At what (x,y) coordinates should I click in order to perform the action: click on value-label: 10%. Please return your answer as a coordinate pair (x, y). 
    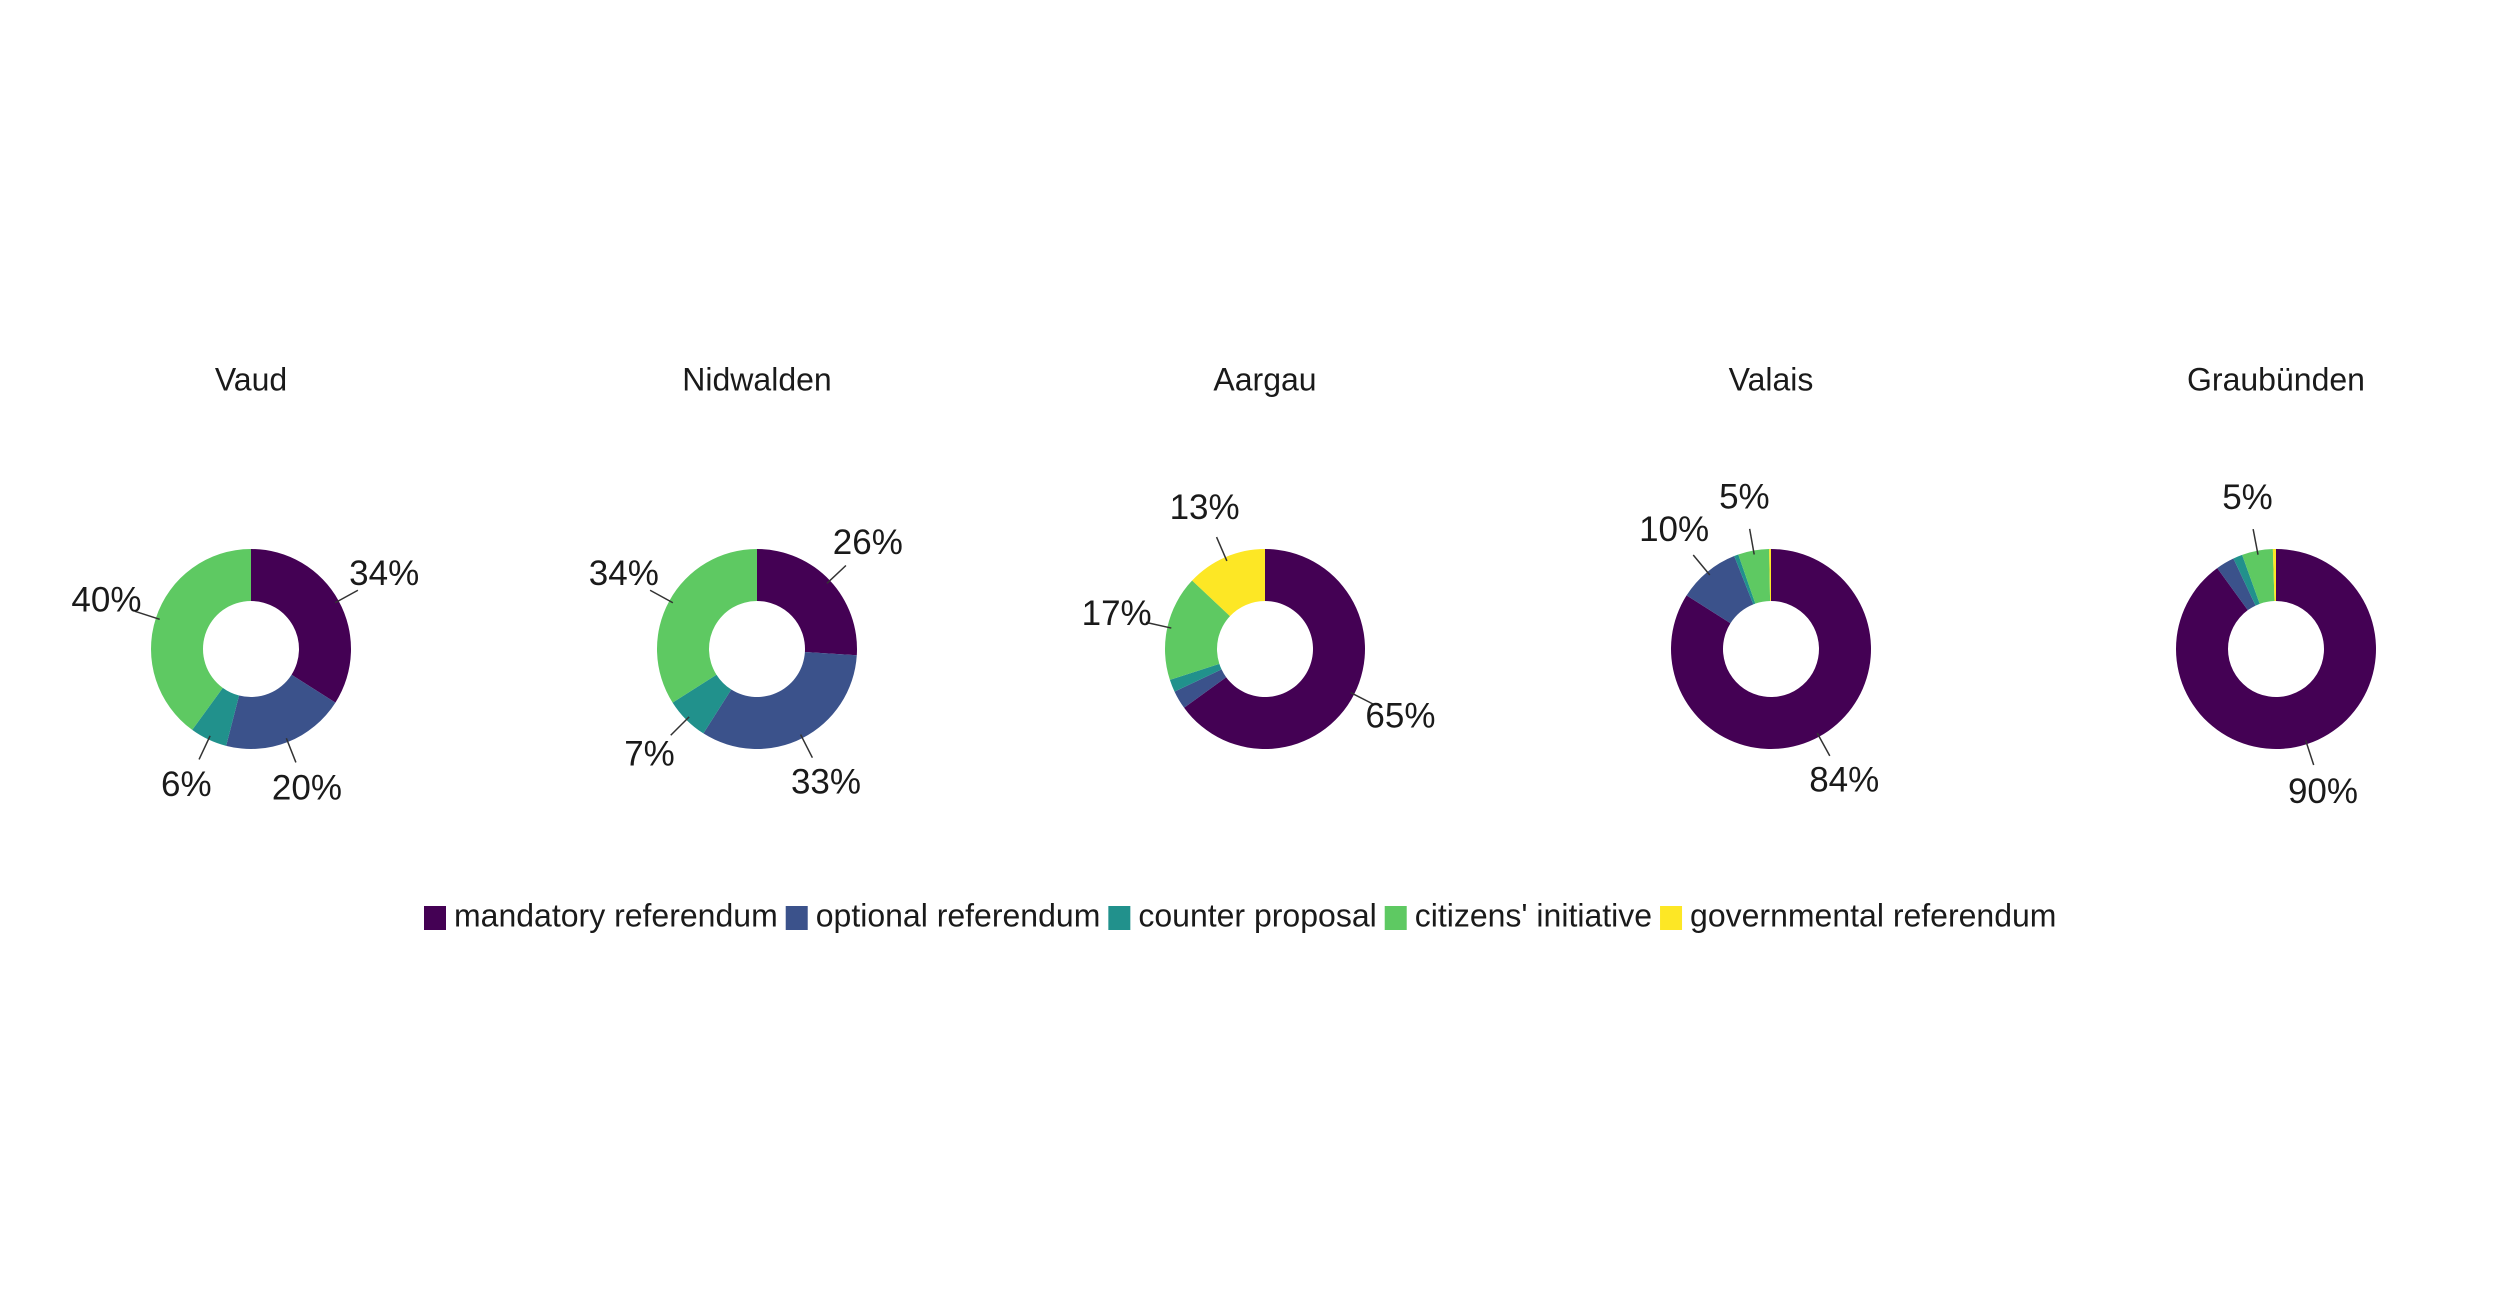
    Looking at the image, I should click on (1674, 529).